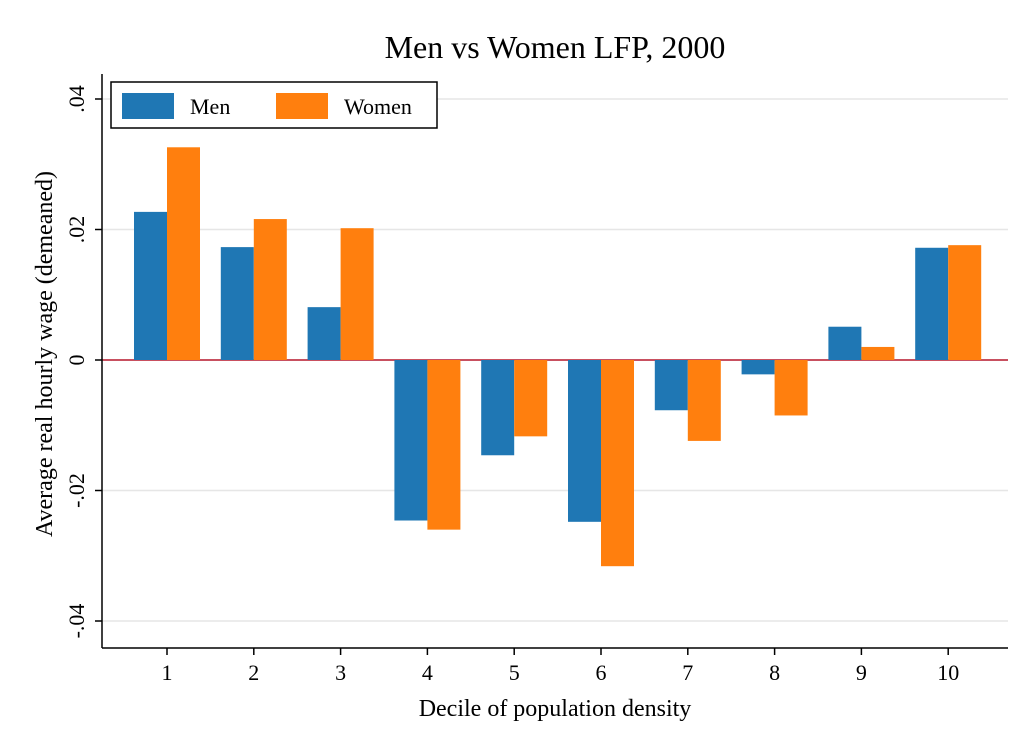 This screenshot has width=1036, height=754. I want to click on x-tick-label: 7, so click(687, 672).